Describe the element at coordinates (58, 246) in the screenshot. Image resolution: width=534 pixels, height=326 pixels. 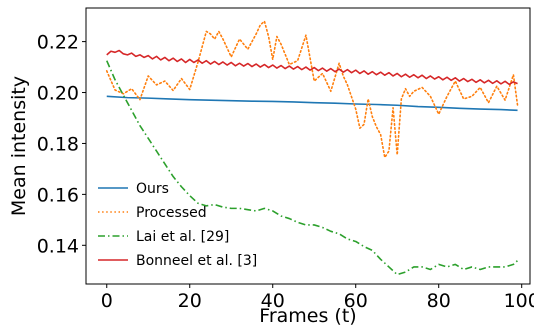
I see `y-tick-label: 0.14` at that location.